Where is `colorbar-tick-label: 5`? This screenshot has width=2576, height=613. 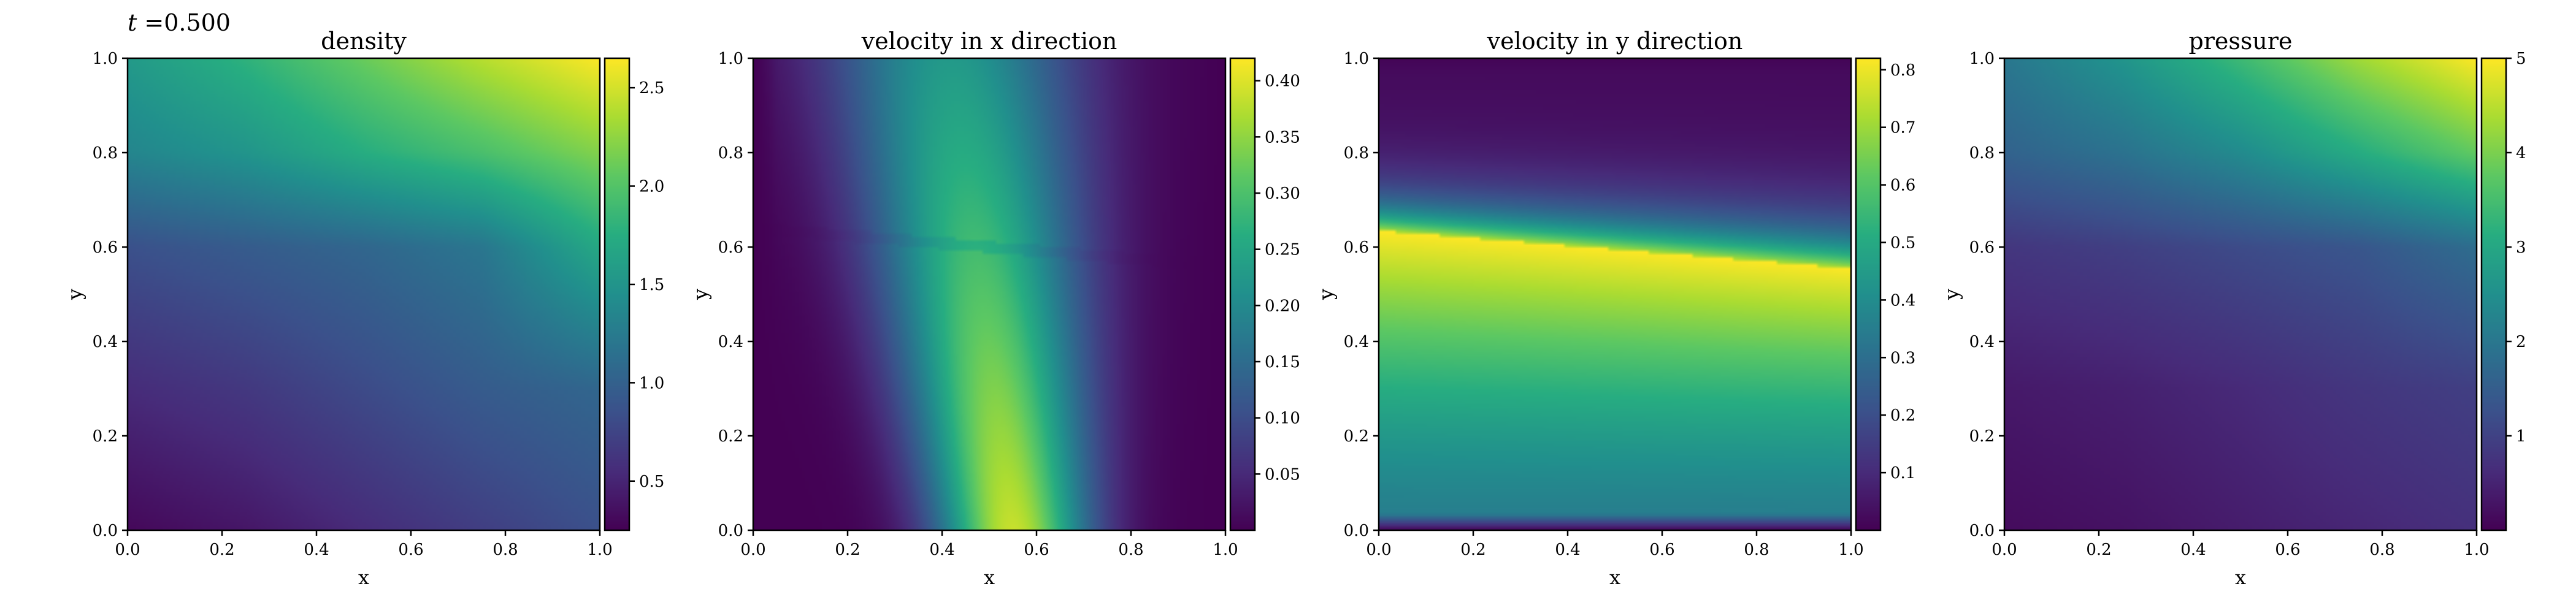
colorbar-tick-label: 5 is located at coordinates (2521, 59).